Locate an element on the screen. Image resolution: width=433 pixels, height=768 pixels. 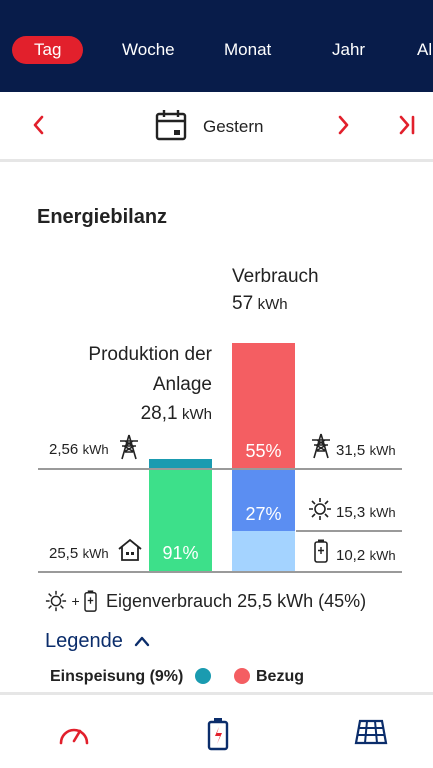
consumption-solar-percent: 27% is located at coordinates (263, 514).